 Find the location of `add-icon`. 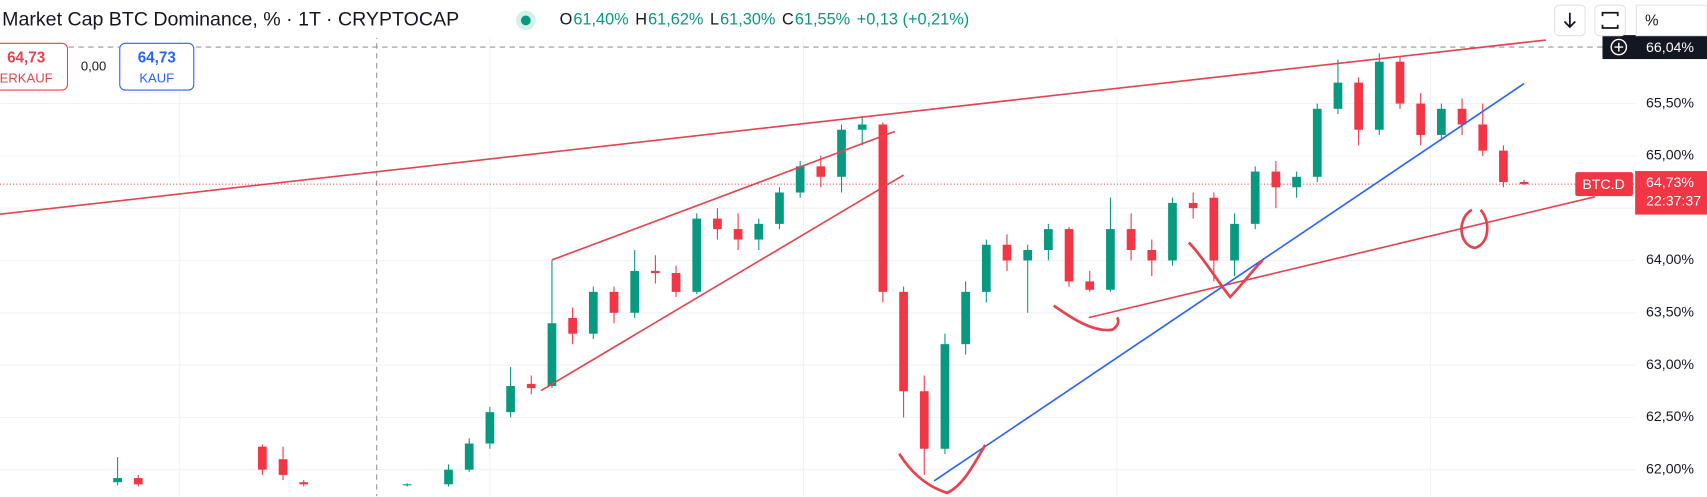

add-icon is located at coordinates (1619, 47).